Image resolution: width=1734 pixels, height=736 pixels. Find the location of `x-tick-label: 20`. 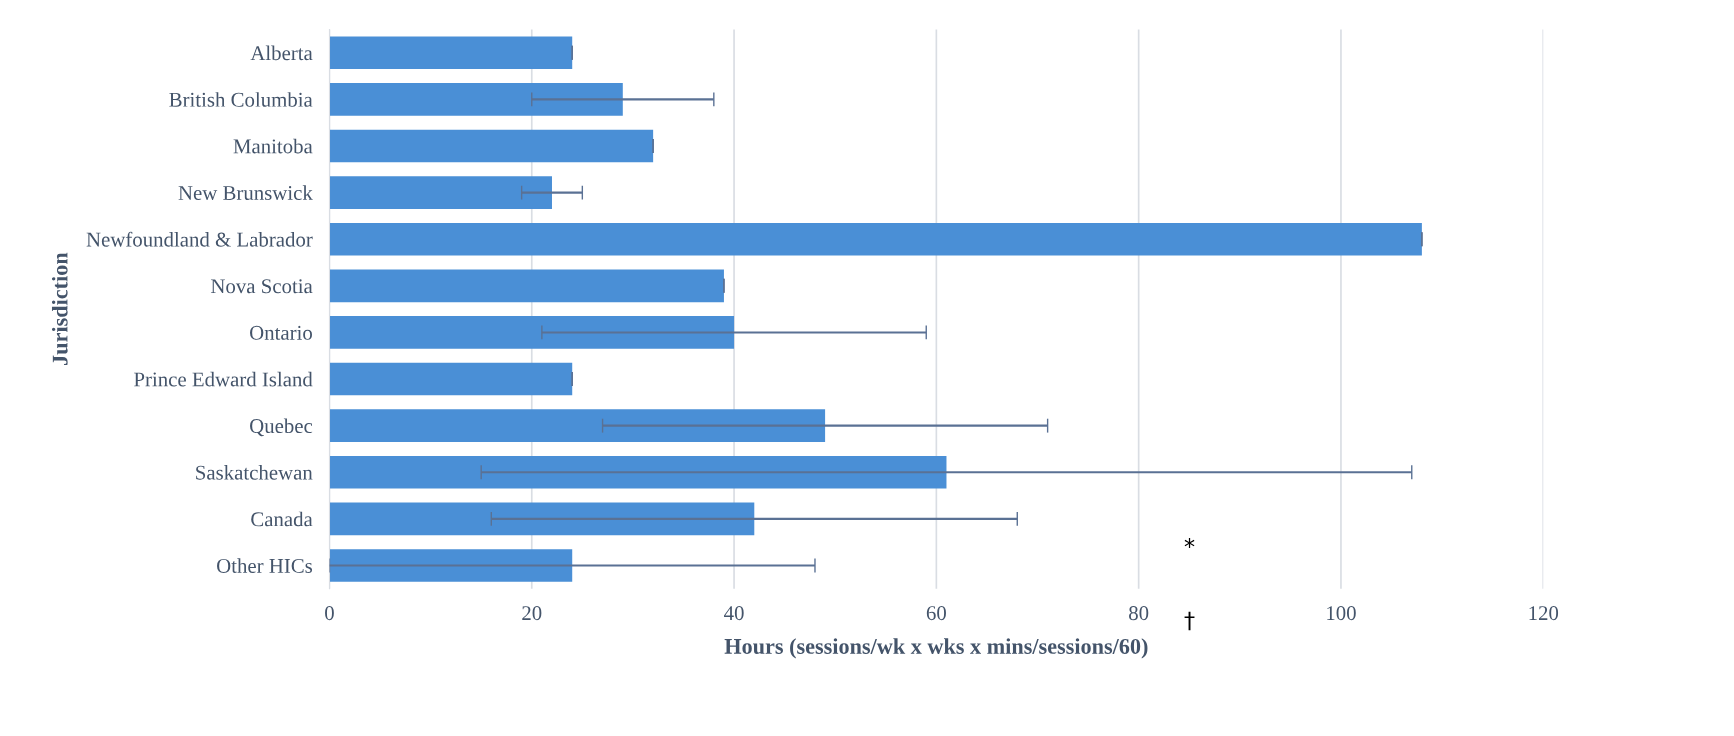

x-tick-label: 20 is located at coordinates (532, 613).